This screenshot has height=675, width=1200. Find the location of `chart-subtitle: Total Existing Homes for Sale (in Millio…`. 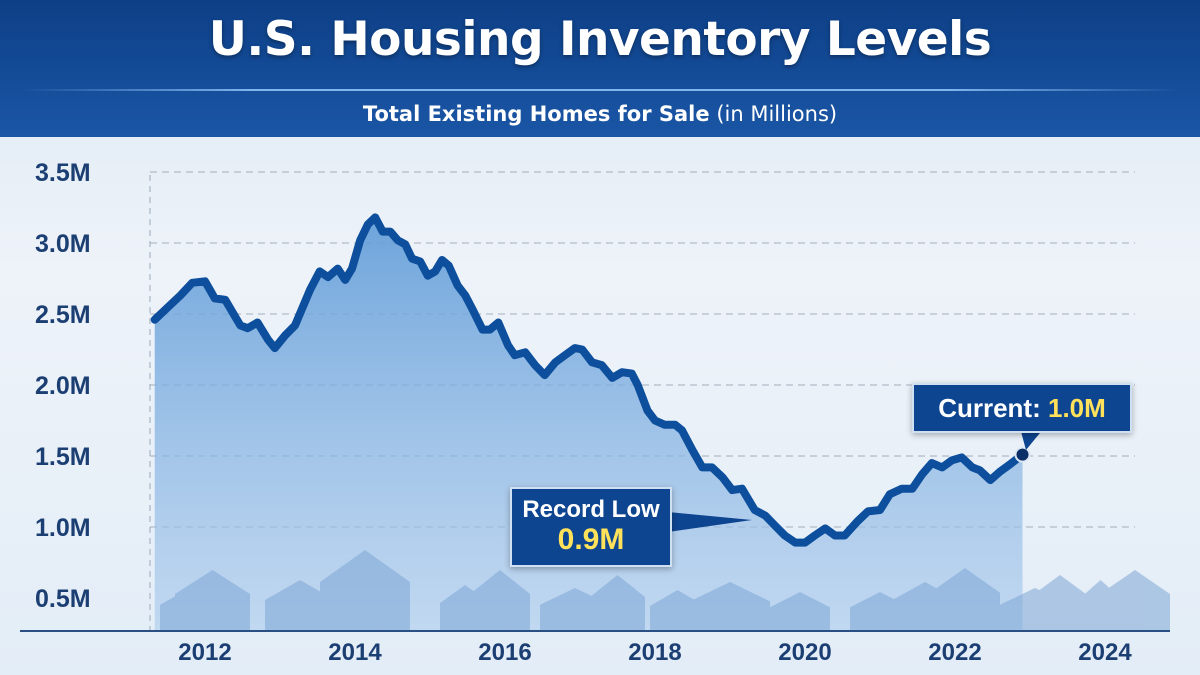

chart-subtitle: Total Existing Homes for Sale (in Millio… is located at coordinates (600, 114).